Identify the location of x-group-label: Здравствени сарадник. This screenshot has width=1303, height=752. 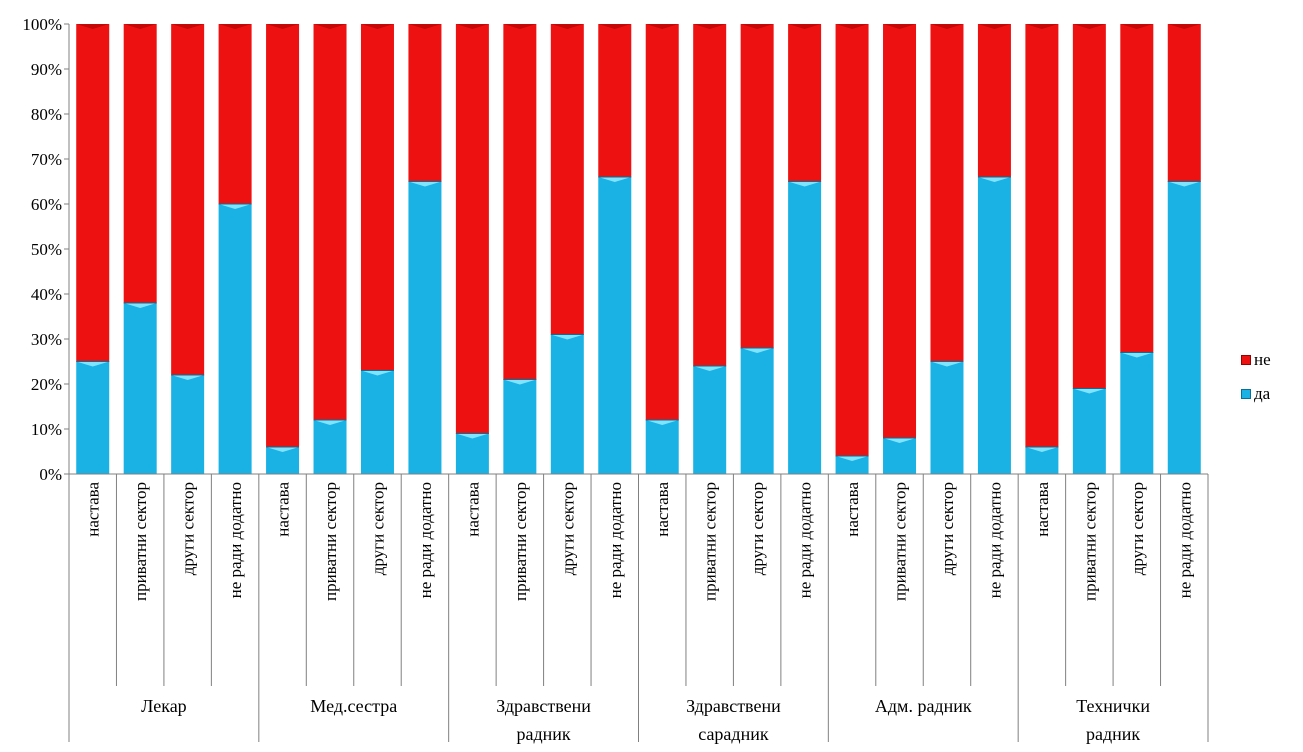
(733, 720).